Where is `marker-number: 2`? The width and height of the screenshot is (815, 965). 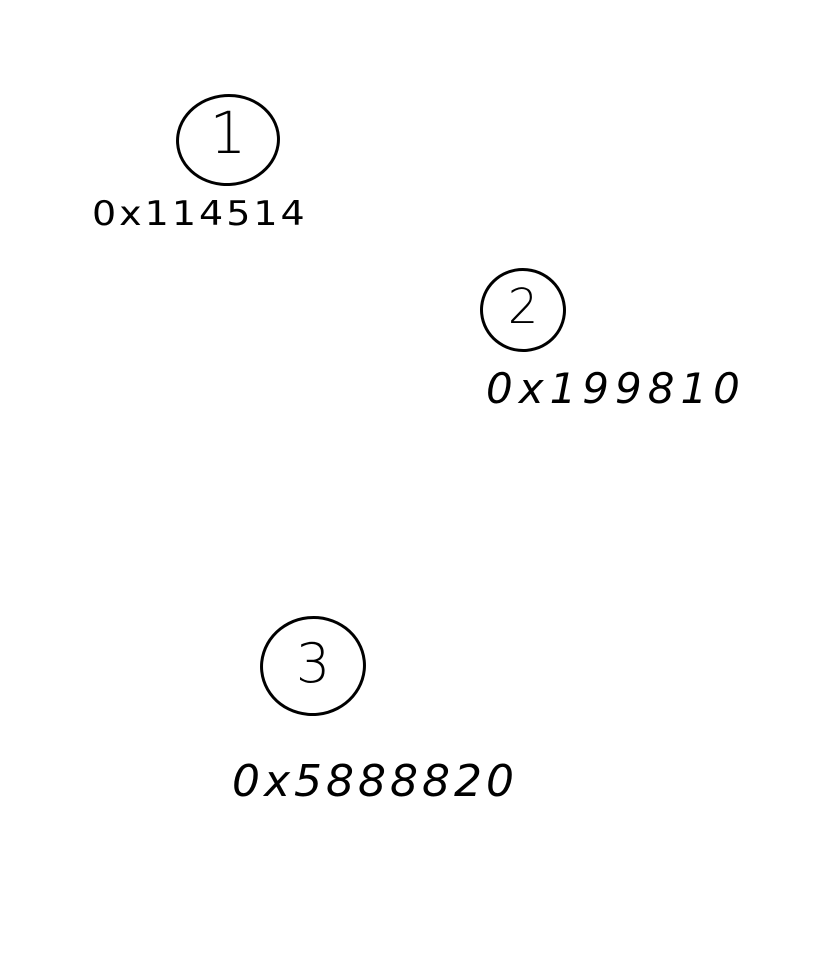
marker-number: 2 is located at coordinates (523, 307).